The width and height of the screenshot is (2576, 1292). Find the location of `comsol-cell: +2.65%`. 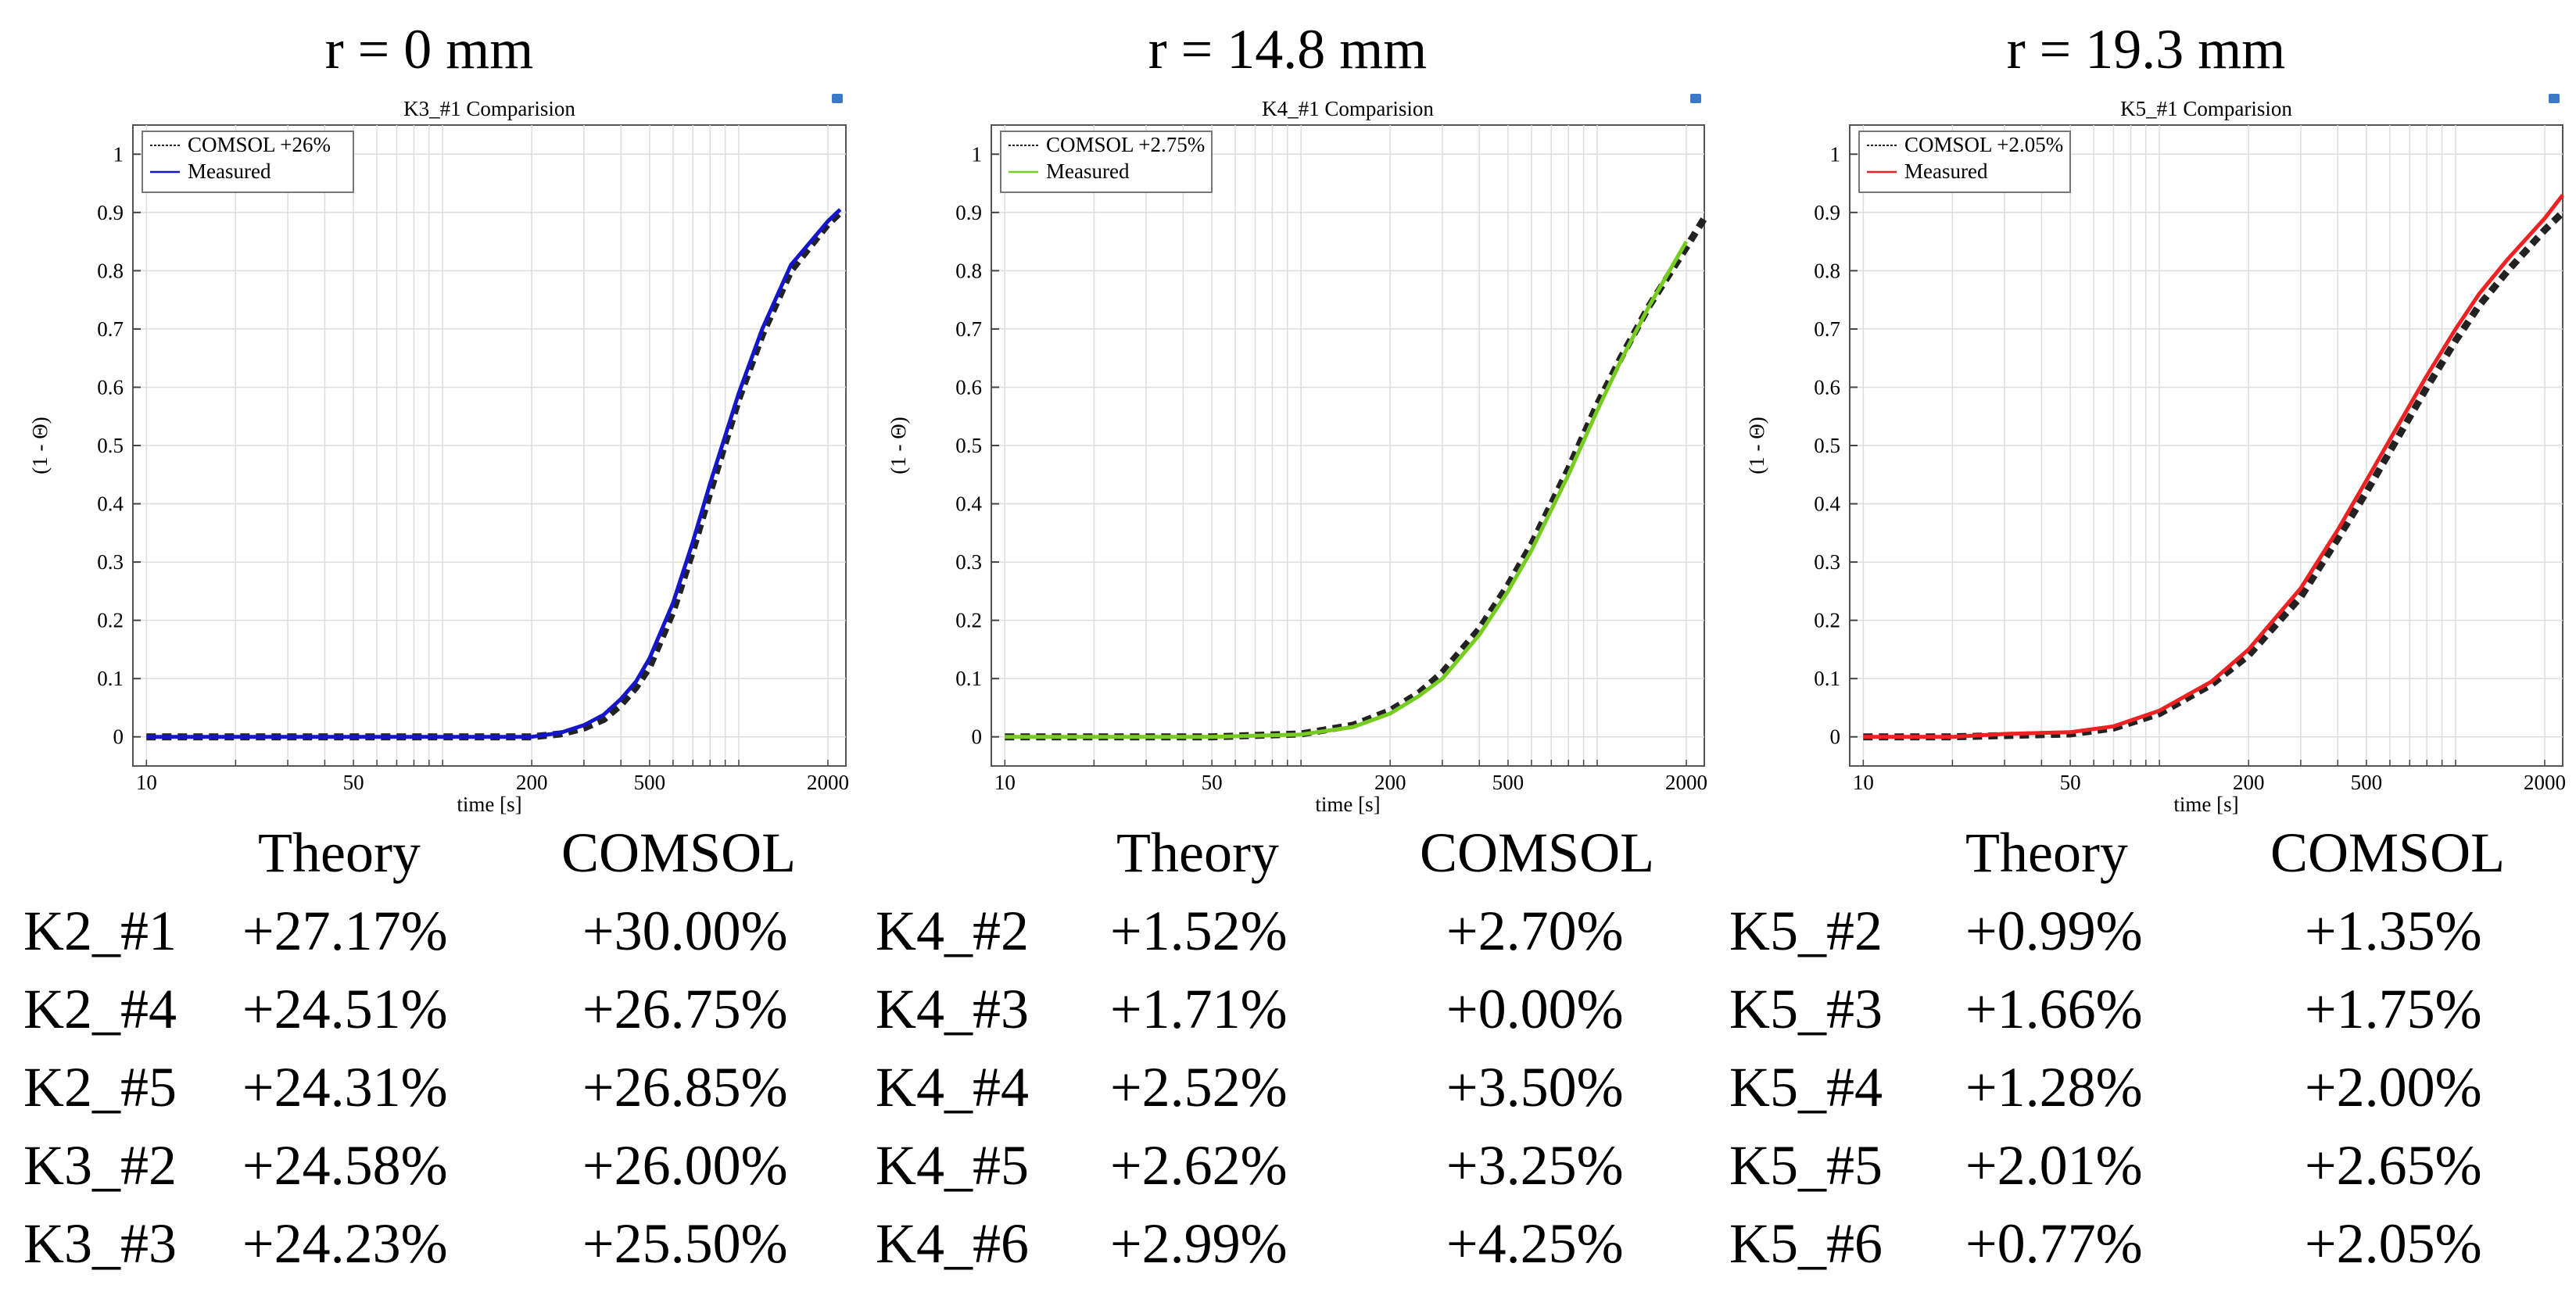

comsol-cell: +2.65% is located at coordinates (2393, 1165).